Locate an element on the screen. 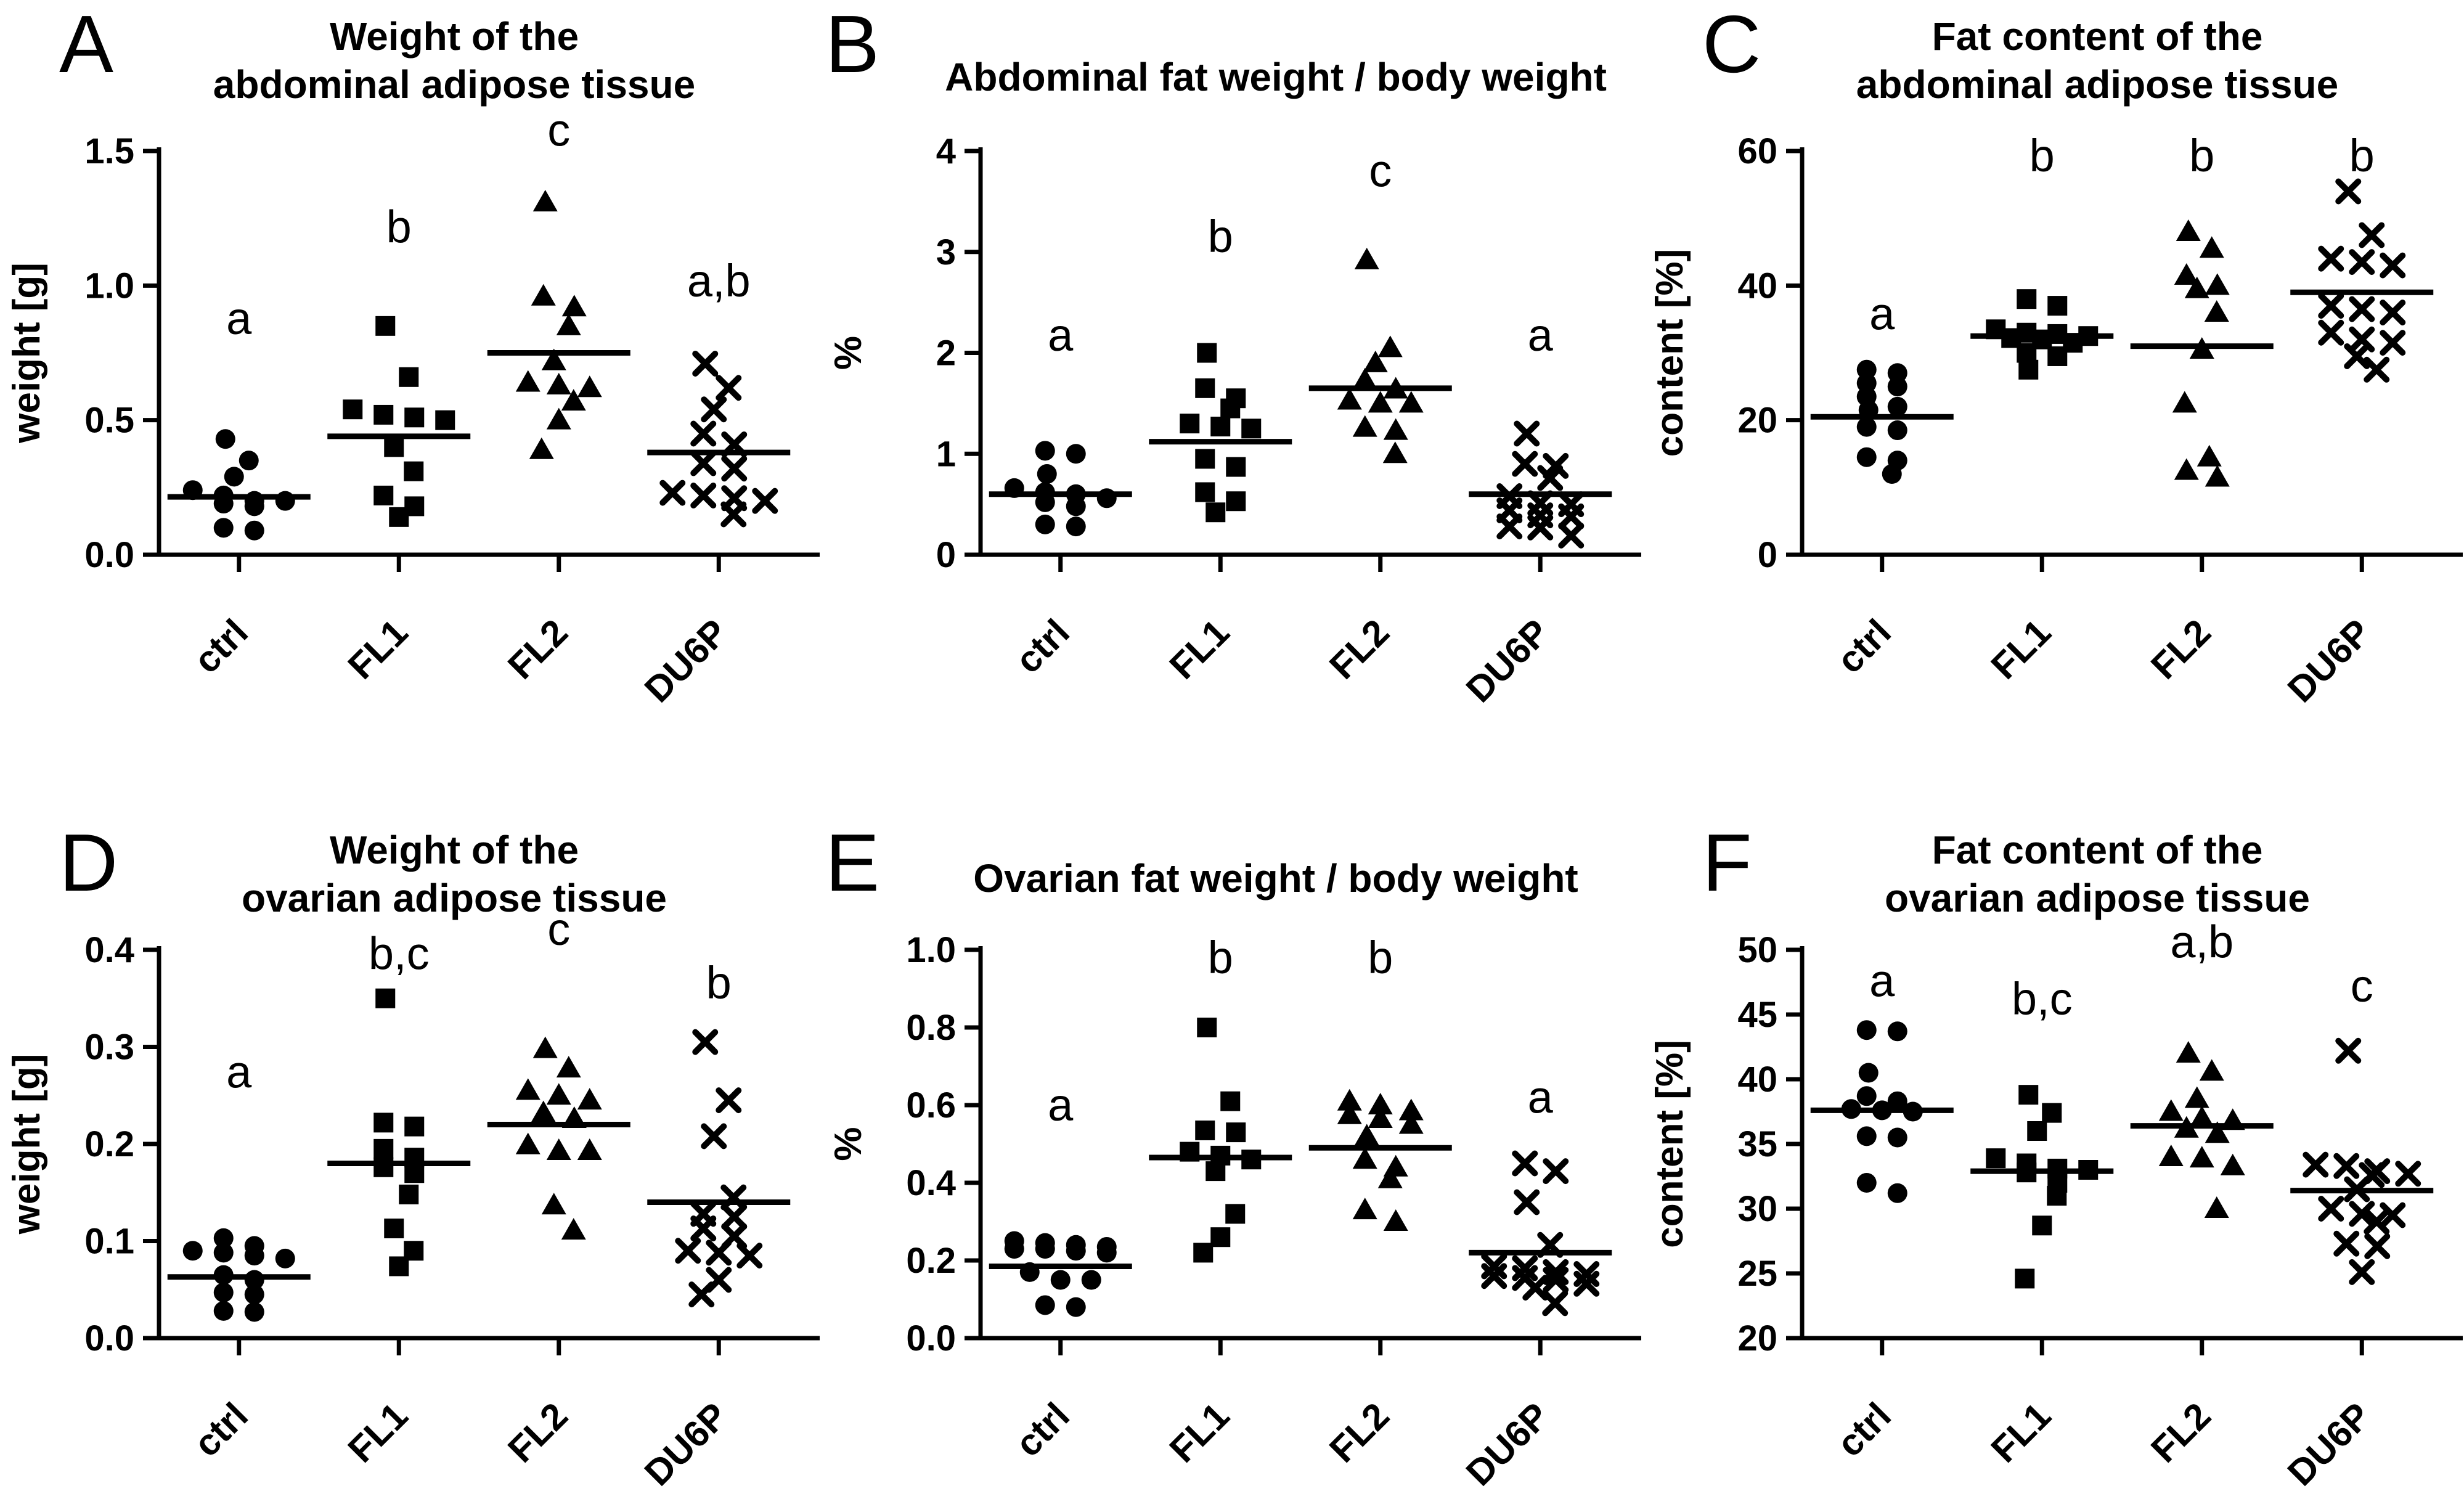 The width and height of the screenshot is (2464, 1499). panel-letter-e: E is located at coordinates (852, 862).